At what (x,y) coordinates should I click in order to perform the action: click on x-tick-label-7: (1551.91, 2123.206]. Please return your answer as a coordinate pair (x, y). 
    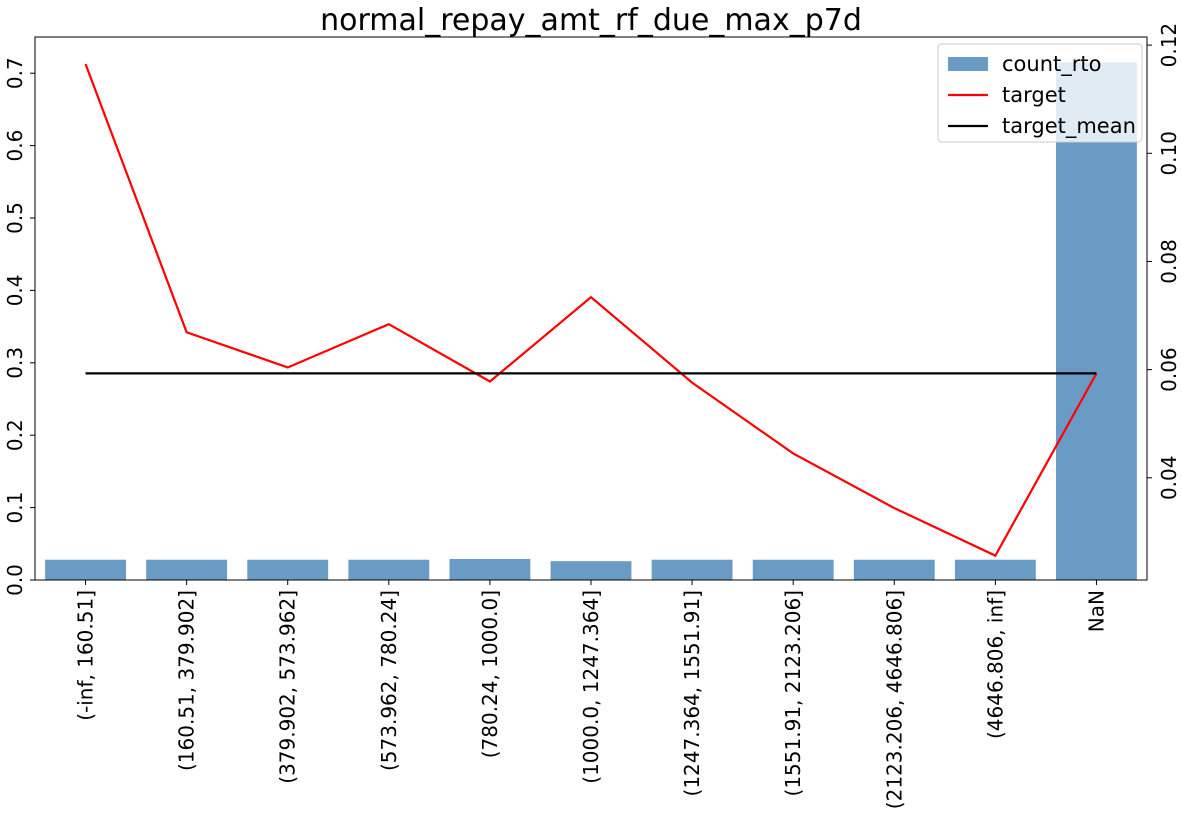
    Looking at the image, I should click on (793, 693).